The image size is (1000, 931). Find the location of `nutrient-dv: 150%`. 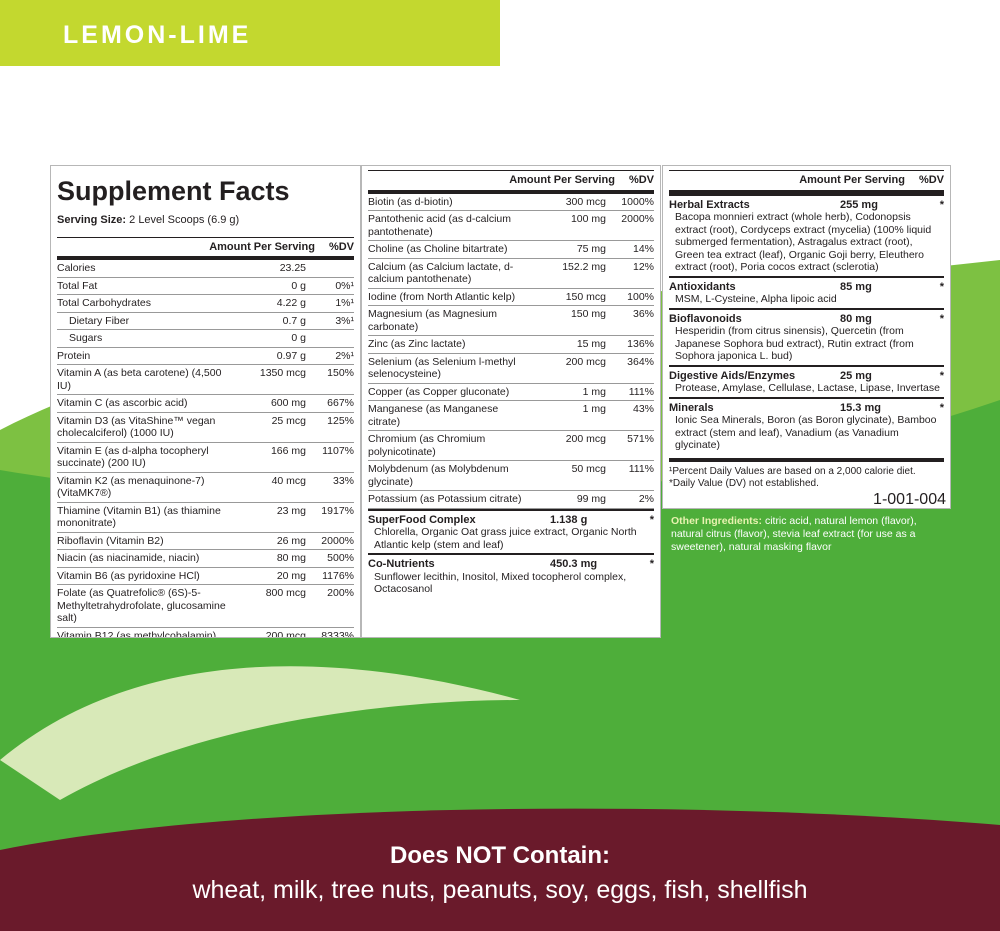

nutrient-dv: 150% is located at coordinates (340, 373).